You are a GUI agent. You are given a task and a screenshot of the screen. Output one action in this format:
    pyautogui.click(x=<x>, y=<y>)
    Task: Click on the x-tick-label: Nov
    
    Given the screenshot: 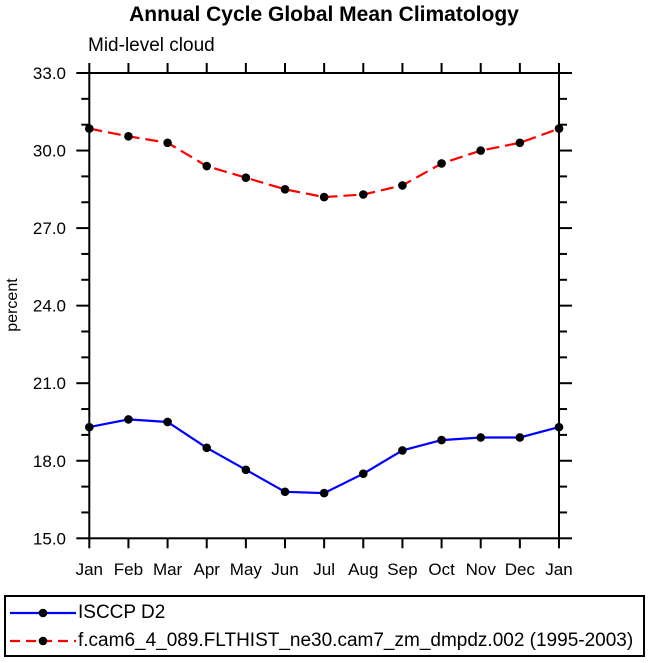 What is the action you would take?
    pyautogui.click(x=481, y=569)
    